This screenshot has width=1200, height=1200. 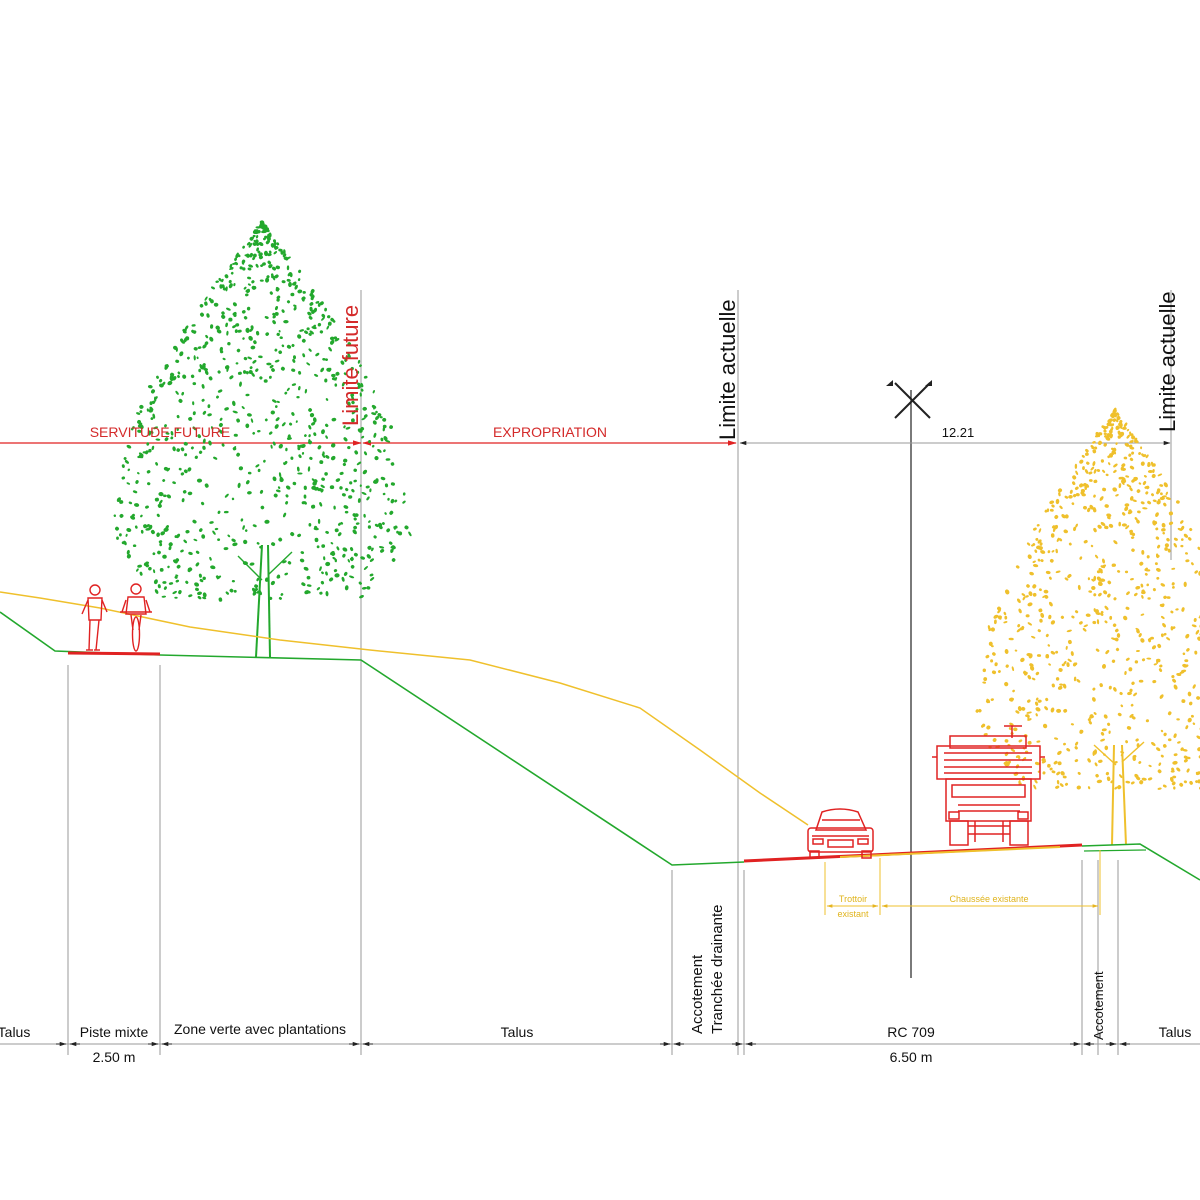 I want to click on zone-dim-piste-mixte: 2.50 m, so click(x=114, y=1057).